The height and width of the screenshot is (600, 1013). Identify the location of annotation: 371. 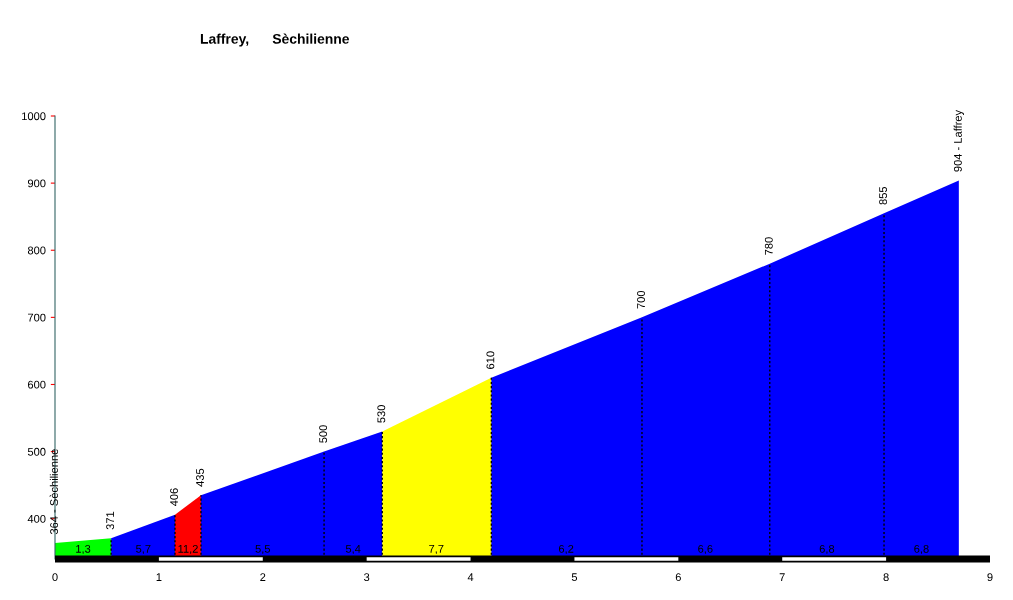
(110, 520).